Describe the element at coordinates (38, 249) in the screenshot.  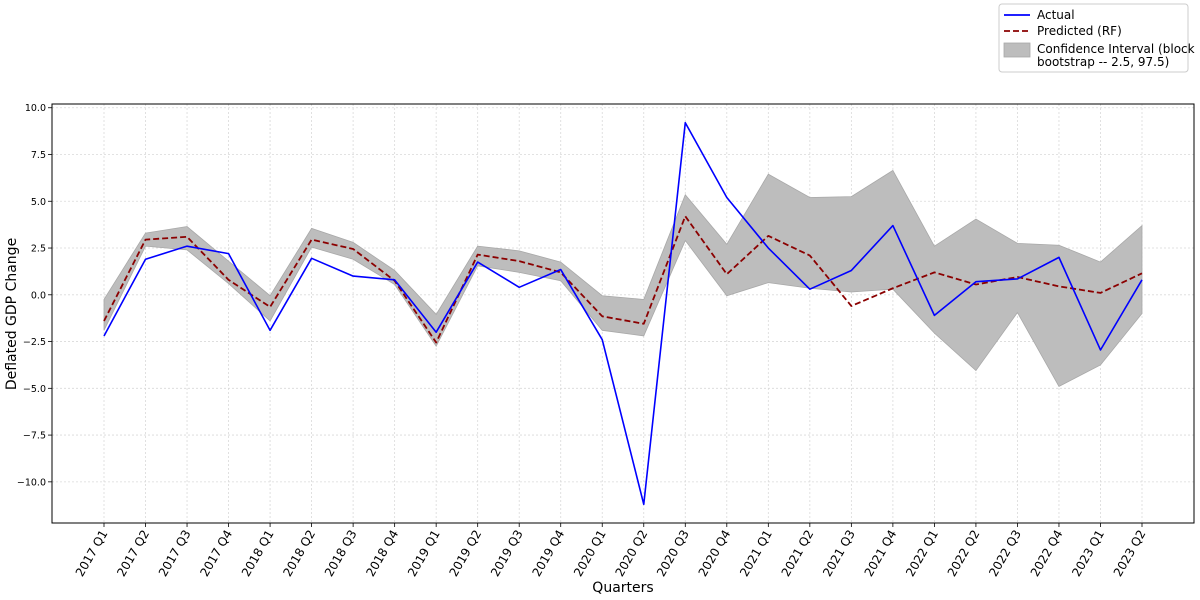
I see `y-tick-label: 2.5` at that location.